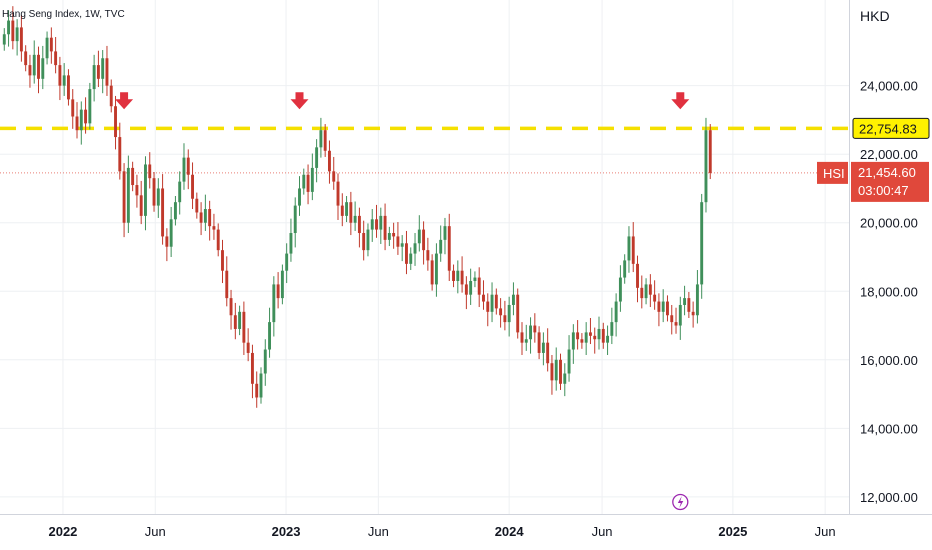 The image size is (932, 550). What do you see at coordinates (875, 16) in the screenshot?
I see `currency-label: HKD` at bounding box center [875, 16].